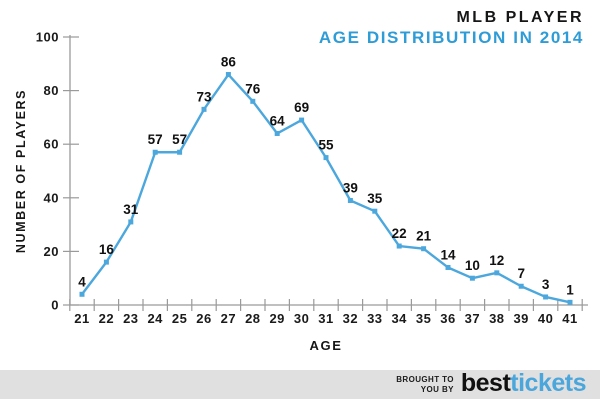 This screenshot has width=600, height=406. Describe the element at coordinates (325, 318) in the screenshot. I see `x-tick-label: 31` at that location.